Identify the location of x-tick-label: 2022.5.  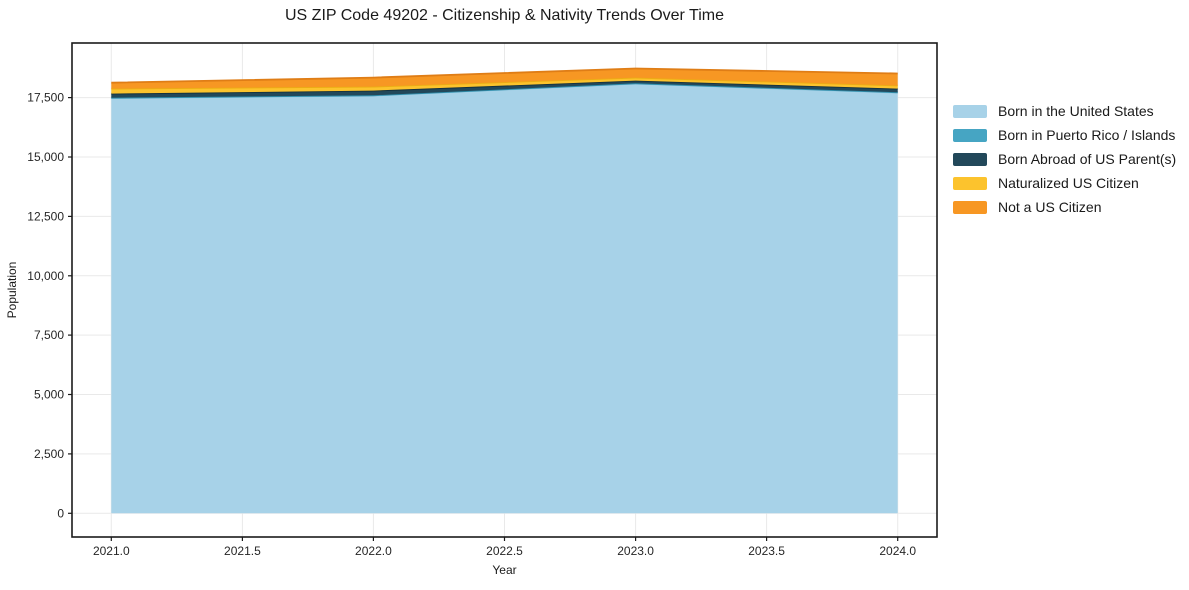
(504, 551).